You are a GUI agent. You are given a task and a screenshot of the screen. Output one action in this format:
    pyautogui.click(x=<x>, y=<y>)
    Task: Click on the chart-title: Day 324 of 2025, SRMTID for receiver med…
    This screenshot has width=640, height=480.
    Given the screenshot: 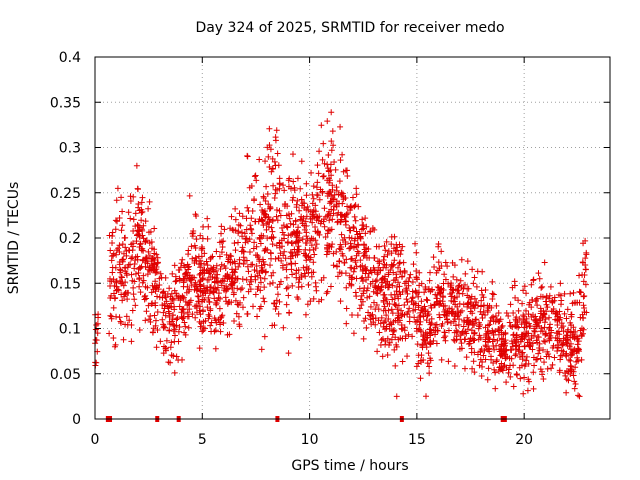 What is the action you would take?
    pyautogui.click(x=349, y=28)
    